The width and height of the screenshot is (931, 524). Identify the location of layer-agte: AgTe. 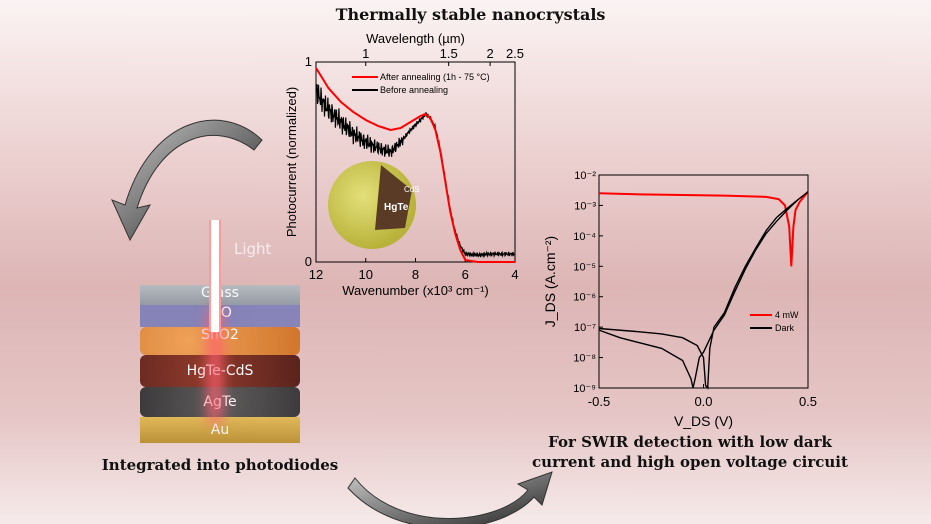
(220, 402).